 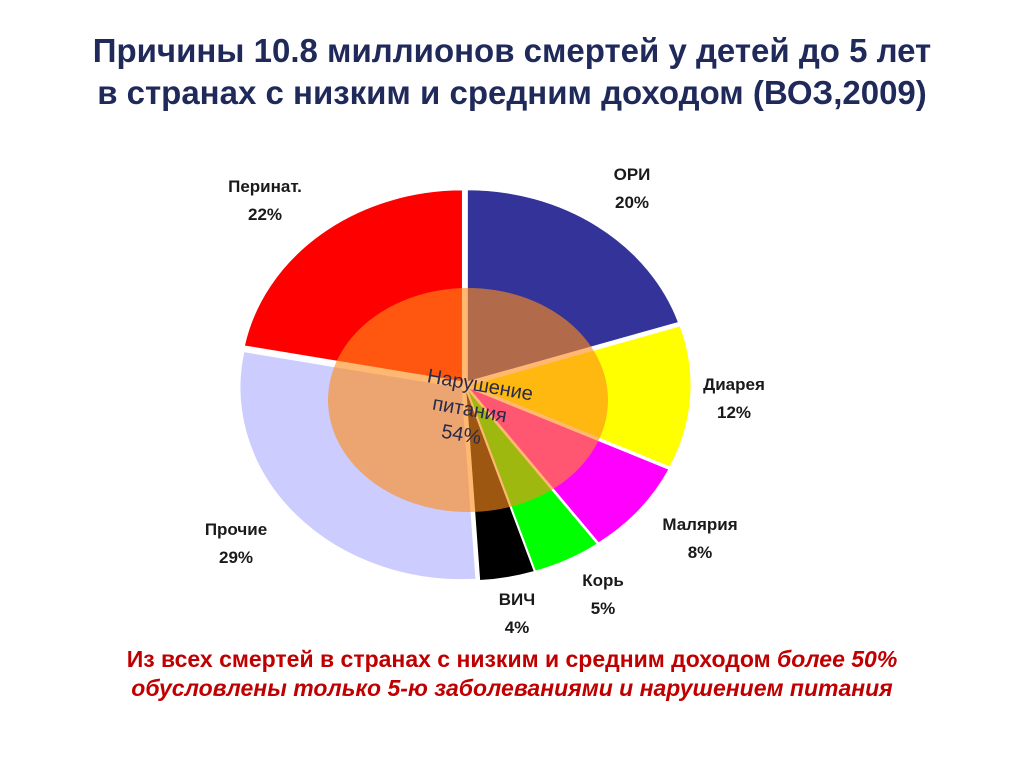 What do you see at coordinates (517, 627) in the screenshot?
I see `slice-label-value-5: 4%` at bounding box center [517, 627].